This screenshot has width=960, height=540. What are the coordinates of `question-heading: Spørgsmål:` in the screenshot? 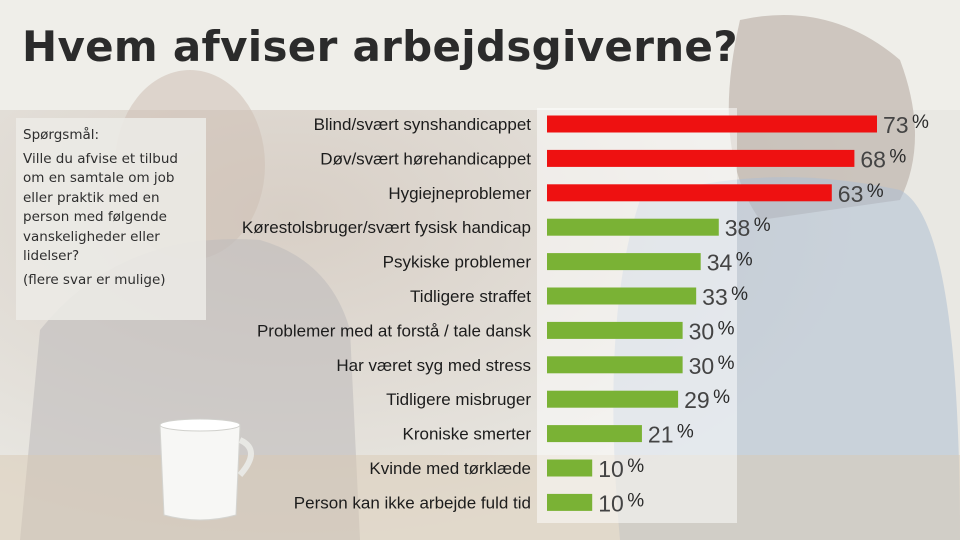 It's located at (61, 135).